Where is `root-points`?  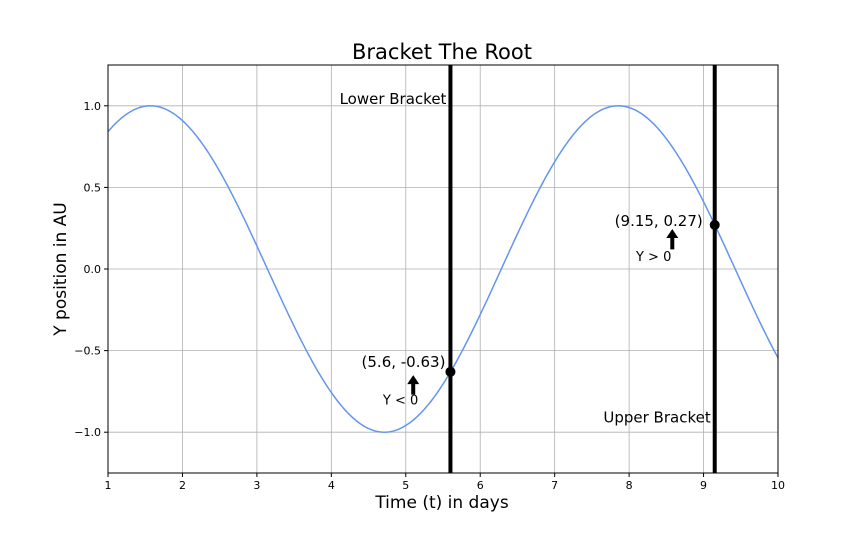 root-points is located at coordinates (582, 298).